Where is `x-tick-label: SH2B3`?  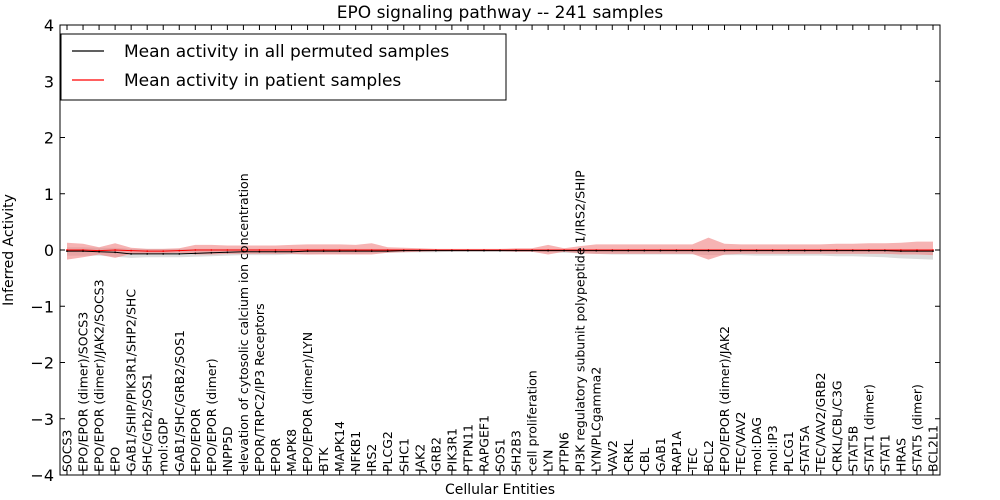
x-tick-label: SH2B3 is located at coordinates (516, 451).